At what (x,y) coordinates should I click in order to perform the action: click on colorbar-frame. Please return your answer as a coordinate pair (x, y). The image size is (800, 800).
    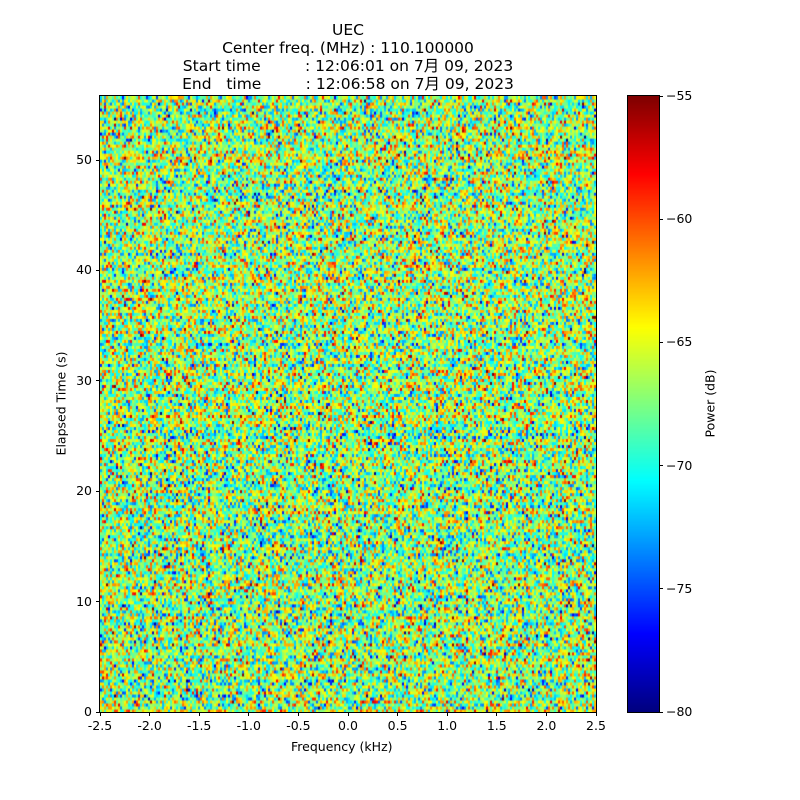
    Looking at the image, I should click on (643, 404).